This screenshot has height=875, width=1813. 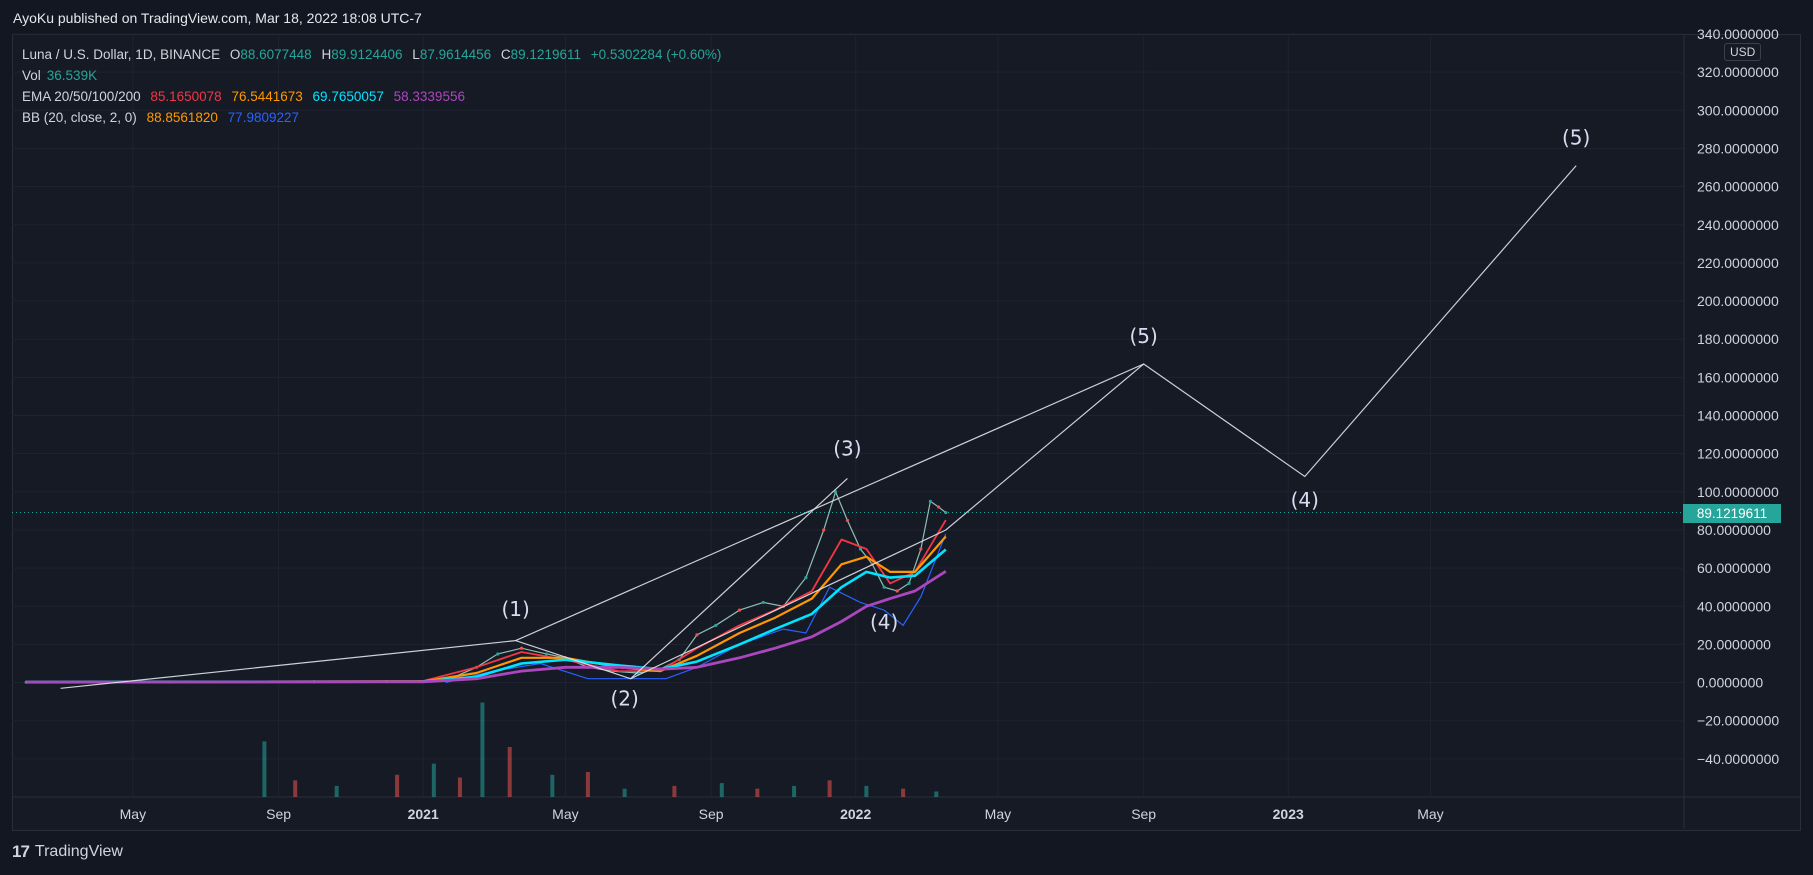 What do you see at coordinates (455, 54) in the screenshot?
I see `low-value: 87.9614456` at bounding box center [455, 54].